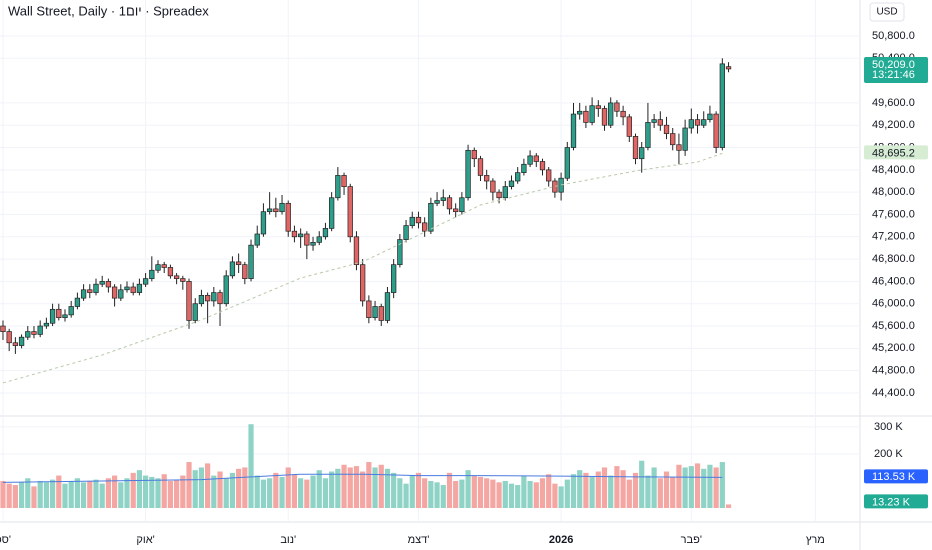 The width and height of the screenshot is (932, 550). What do you see at coordinates (893, 125) in the screenshot?
I see `y-tick-label: 49,200.0` at bounding box center [893, 125].